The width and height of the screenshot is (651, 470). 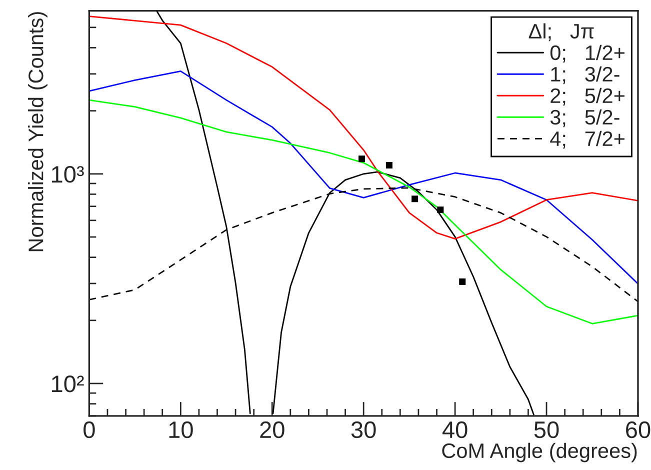 I want to click on legend-label: 4; 7/2+, so click(x=587, y=139).